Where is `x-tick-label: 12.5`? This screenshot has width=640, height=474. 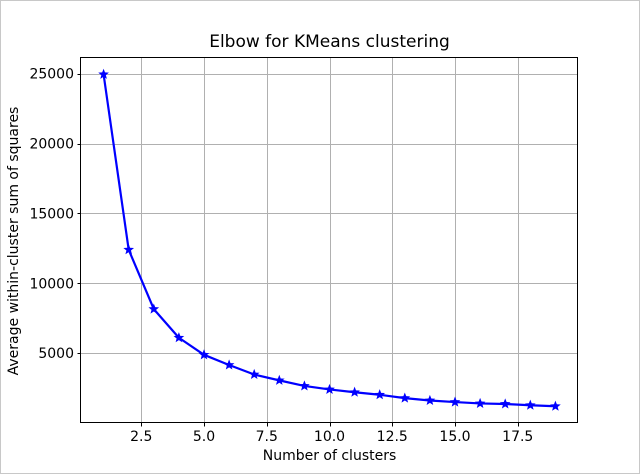
x-tick-label: 12.5 is located at coordinates (392, 437).